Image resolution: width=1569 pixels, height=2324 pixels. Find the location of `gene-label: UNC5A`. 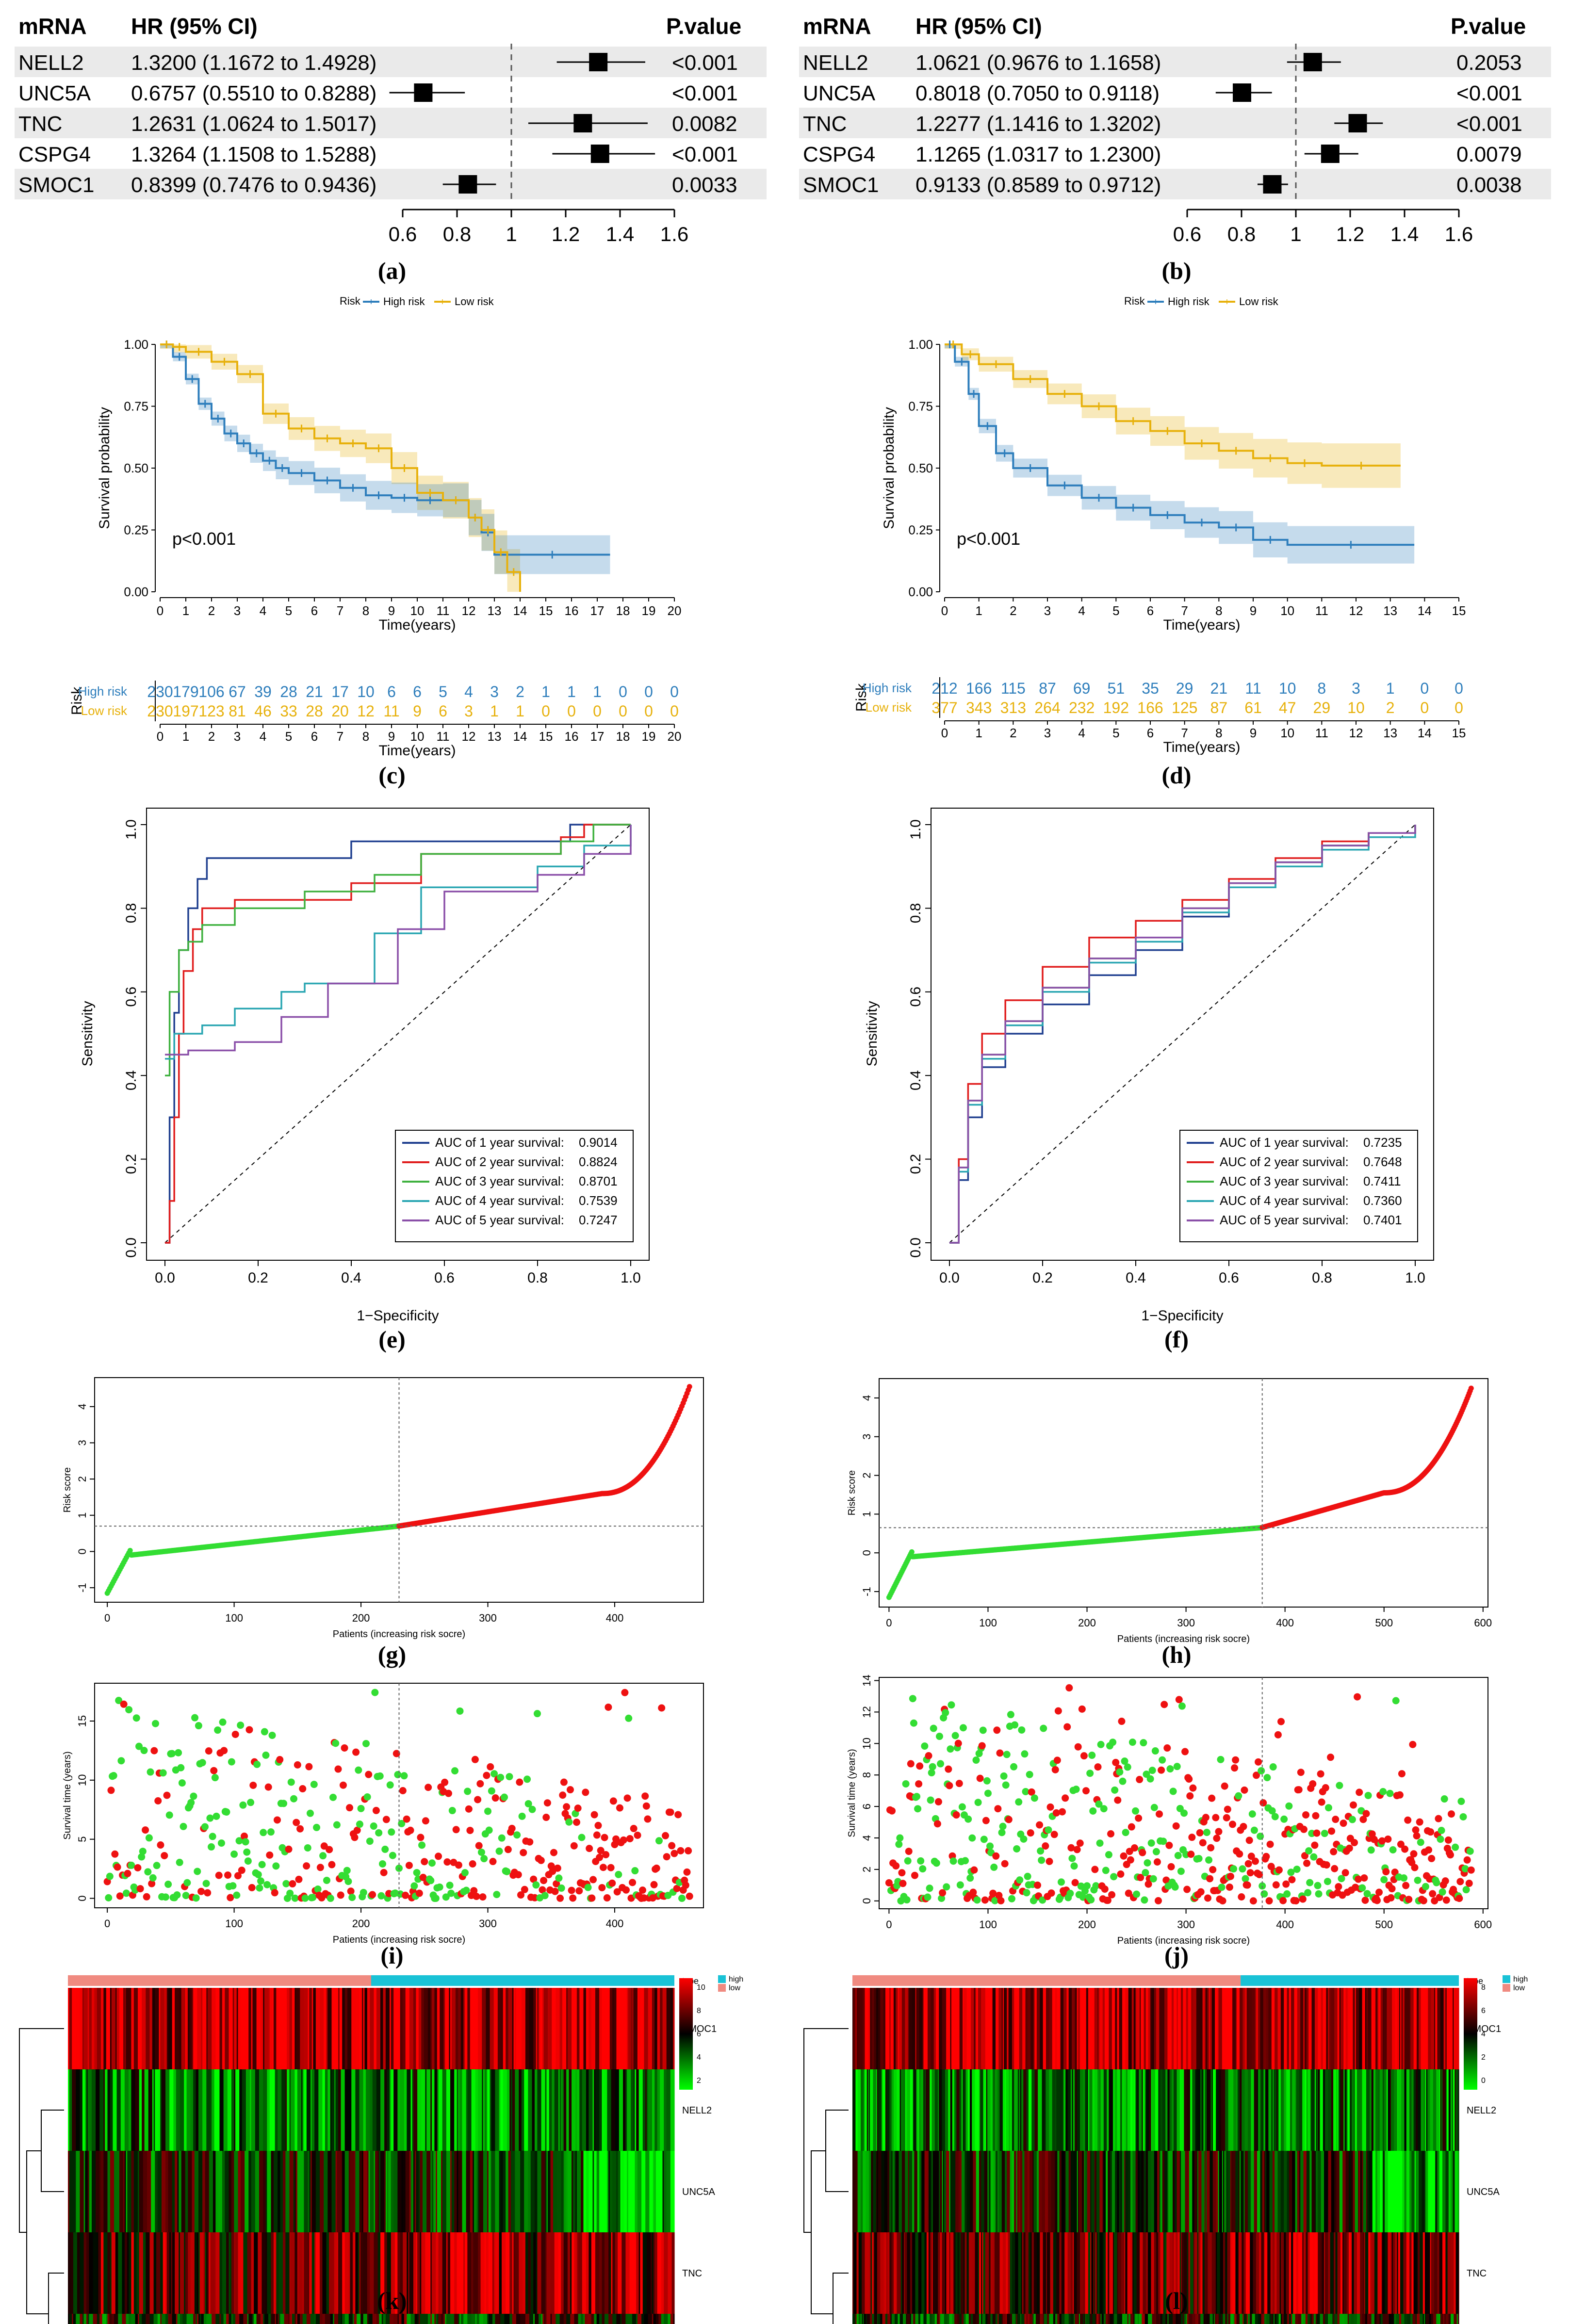

gene-label: UNC5A is located at coordinates (54, 93).